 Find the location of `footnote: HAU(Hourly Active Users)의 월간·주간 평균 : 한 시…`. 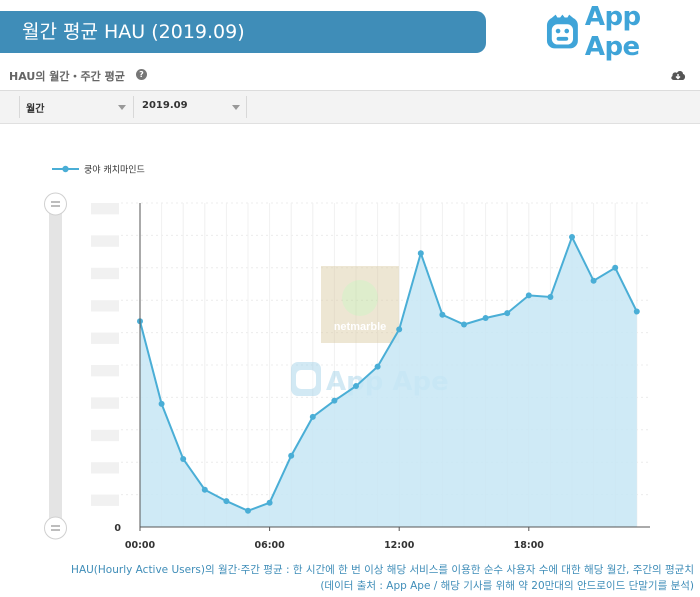

footnote: HAU(Hourly Active Users)의 월간·주간 평균 : 한 시… is located at coordinates (382, 578).